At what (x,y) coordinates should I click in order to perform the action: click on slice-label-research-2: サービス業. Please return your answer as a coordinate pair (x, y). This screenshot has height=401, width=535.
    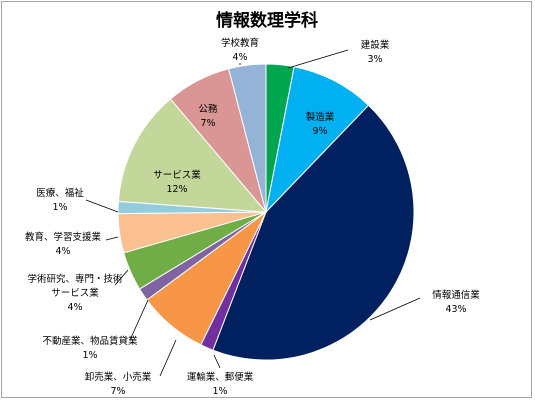
    Looking at the image, I should click on (75, 293).